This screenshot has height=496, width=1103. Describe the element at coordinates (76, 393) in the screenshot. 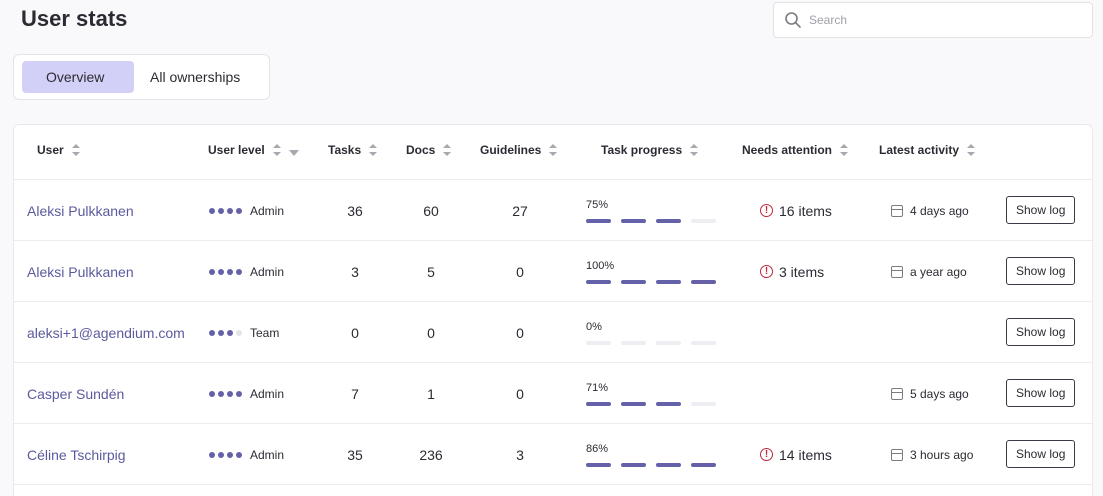

I see `user-name-link: Casper Sundén` at that location.